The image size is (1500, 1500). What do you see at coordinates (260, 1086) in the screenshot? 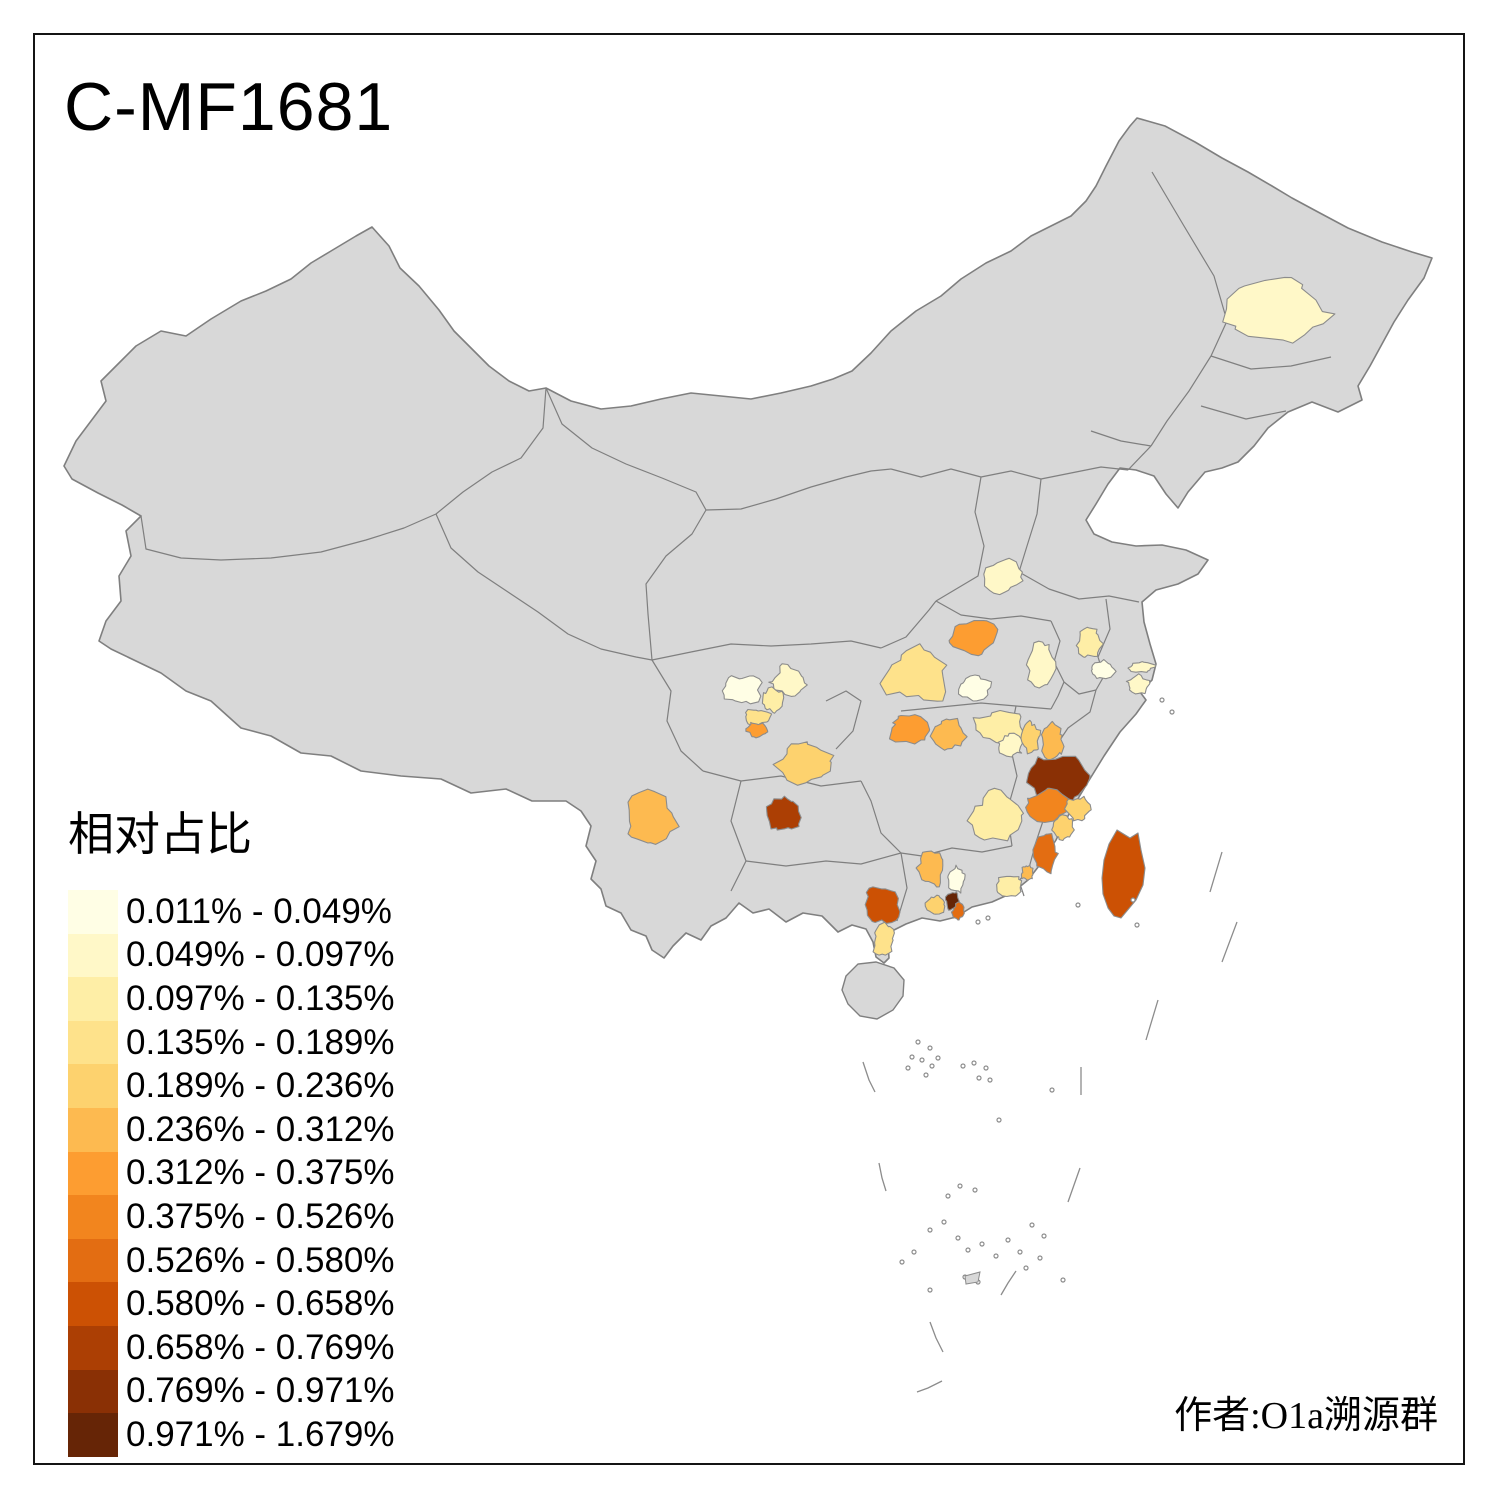
I see `legend-label-5: 0.189% - 0.236%` at bounding box center [260, 1086].